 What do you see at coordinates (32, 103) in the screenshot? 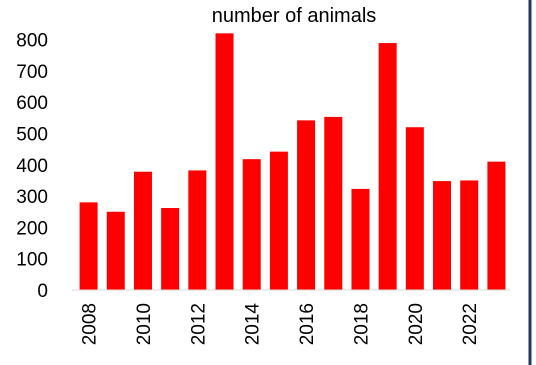
I see `y-tick-label-600: 600` at bounding box center [32, 103].